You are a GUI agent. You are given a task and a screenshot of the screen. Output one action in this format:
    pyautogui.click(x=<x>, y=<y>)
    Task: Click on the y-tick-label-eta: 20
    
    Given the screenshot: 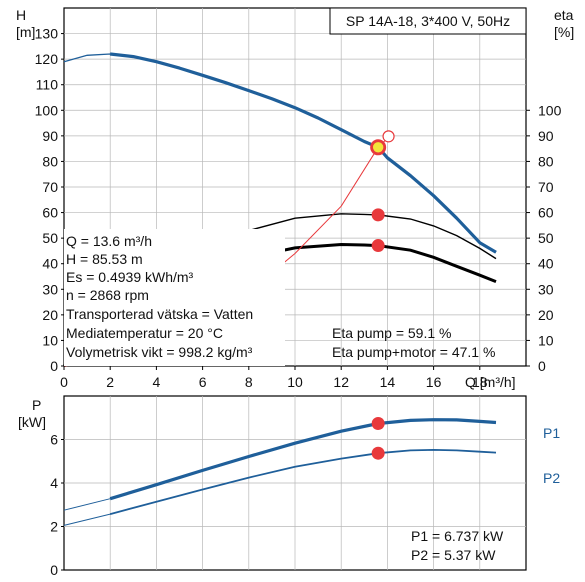 What is the action you would take?
    pyautogui.click(x=546, y=315)
    